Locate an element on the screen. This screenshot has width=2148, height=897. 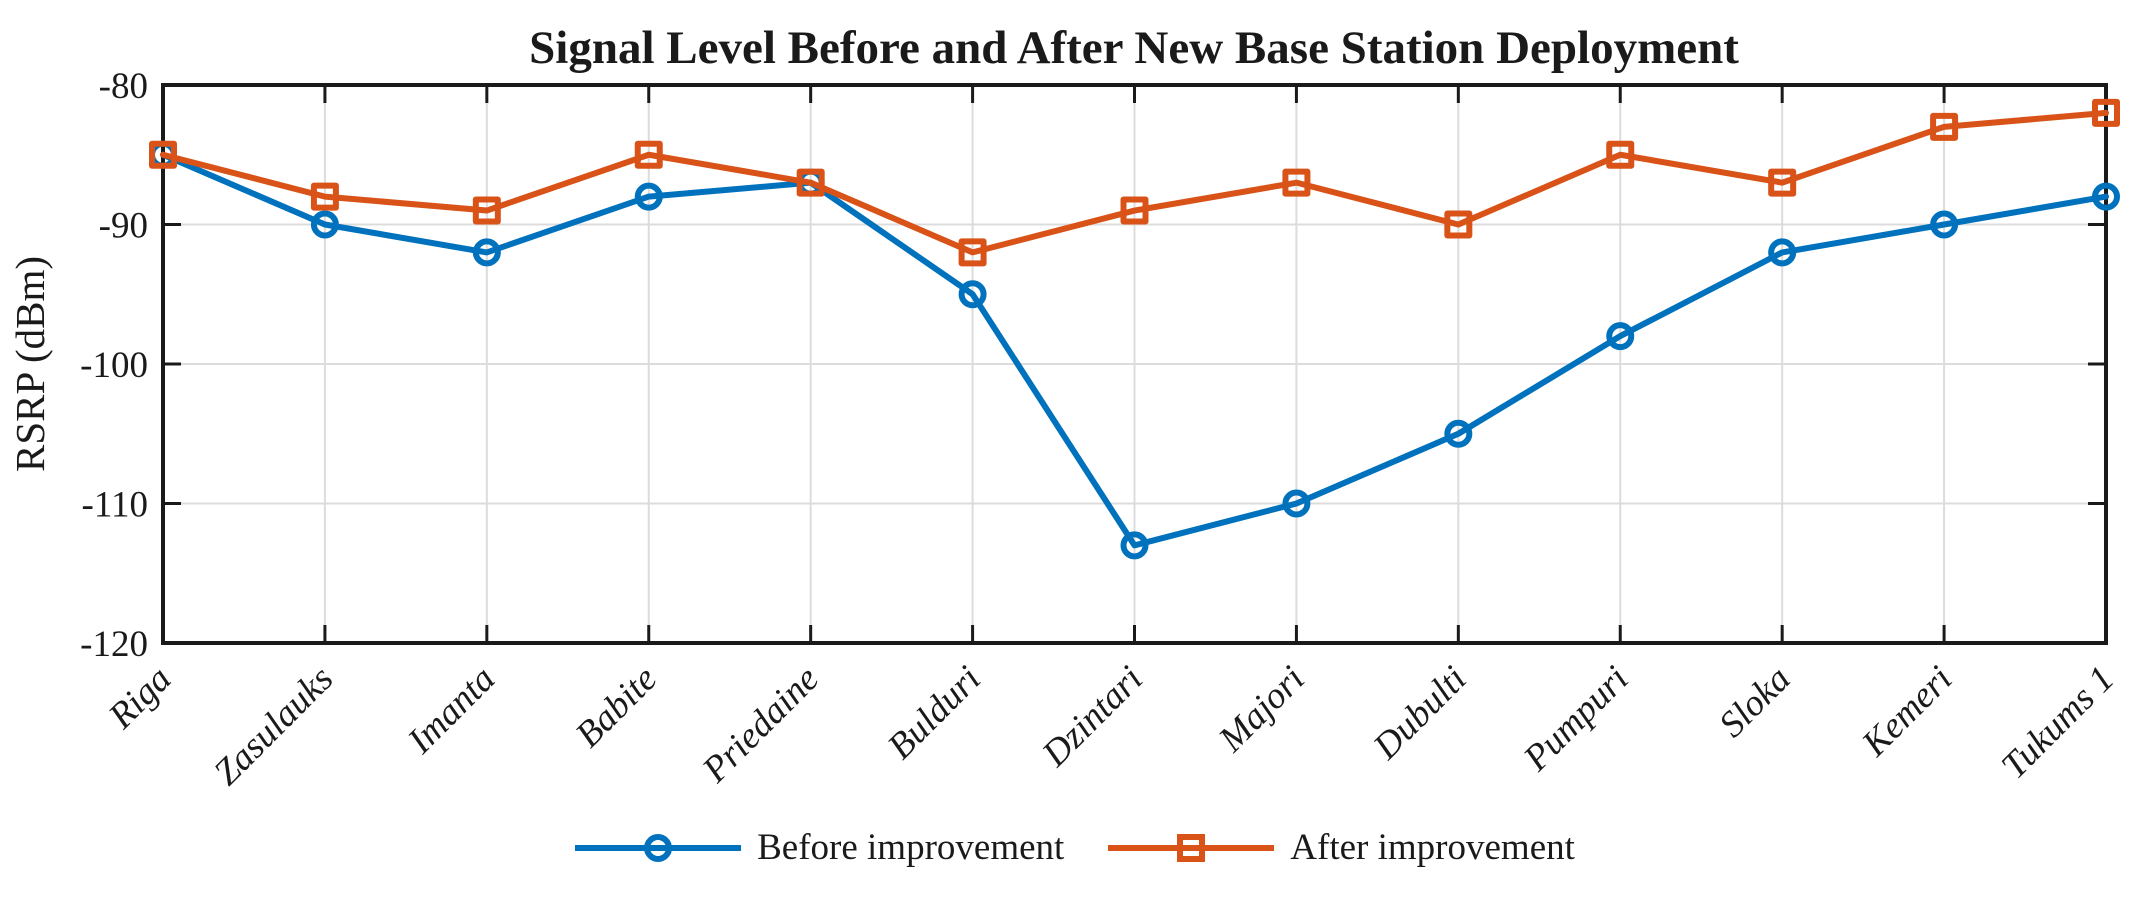
x-tick-label-group: Dubulti is located at coordinates (1420, 713).